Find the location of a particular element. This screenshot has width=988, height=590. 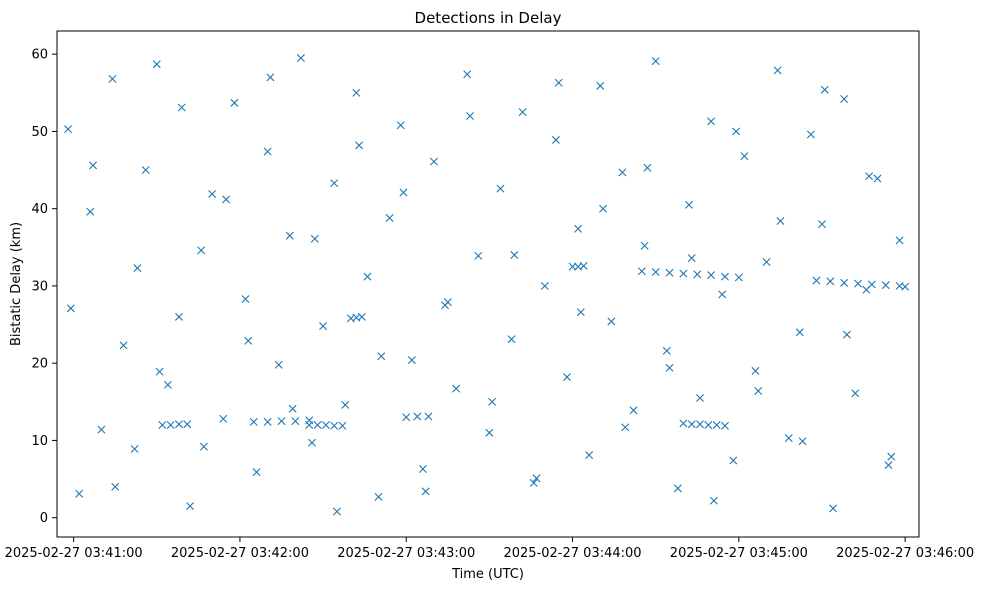

y-tick-label: 50 is located at coordinates (39, 132).